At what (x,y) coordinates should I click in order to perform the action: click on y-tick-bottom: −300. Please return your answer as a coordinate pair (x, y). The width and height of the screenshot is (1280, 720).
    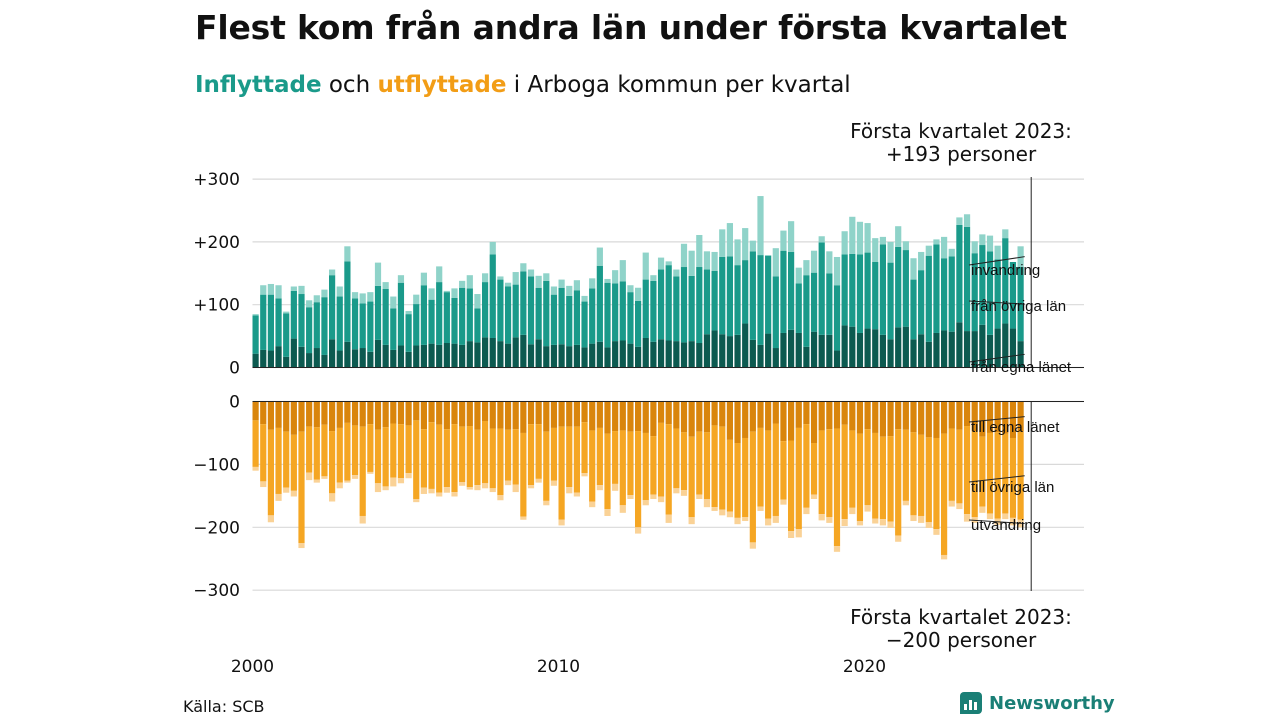
    Looking at the image, I should click on (216, 591).